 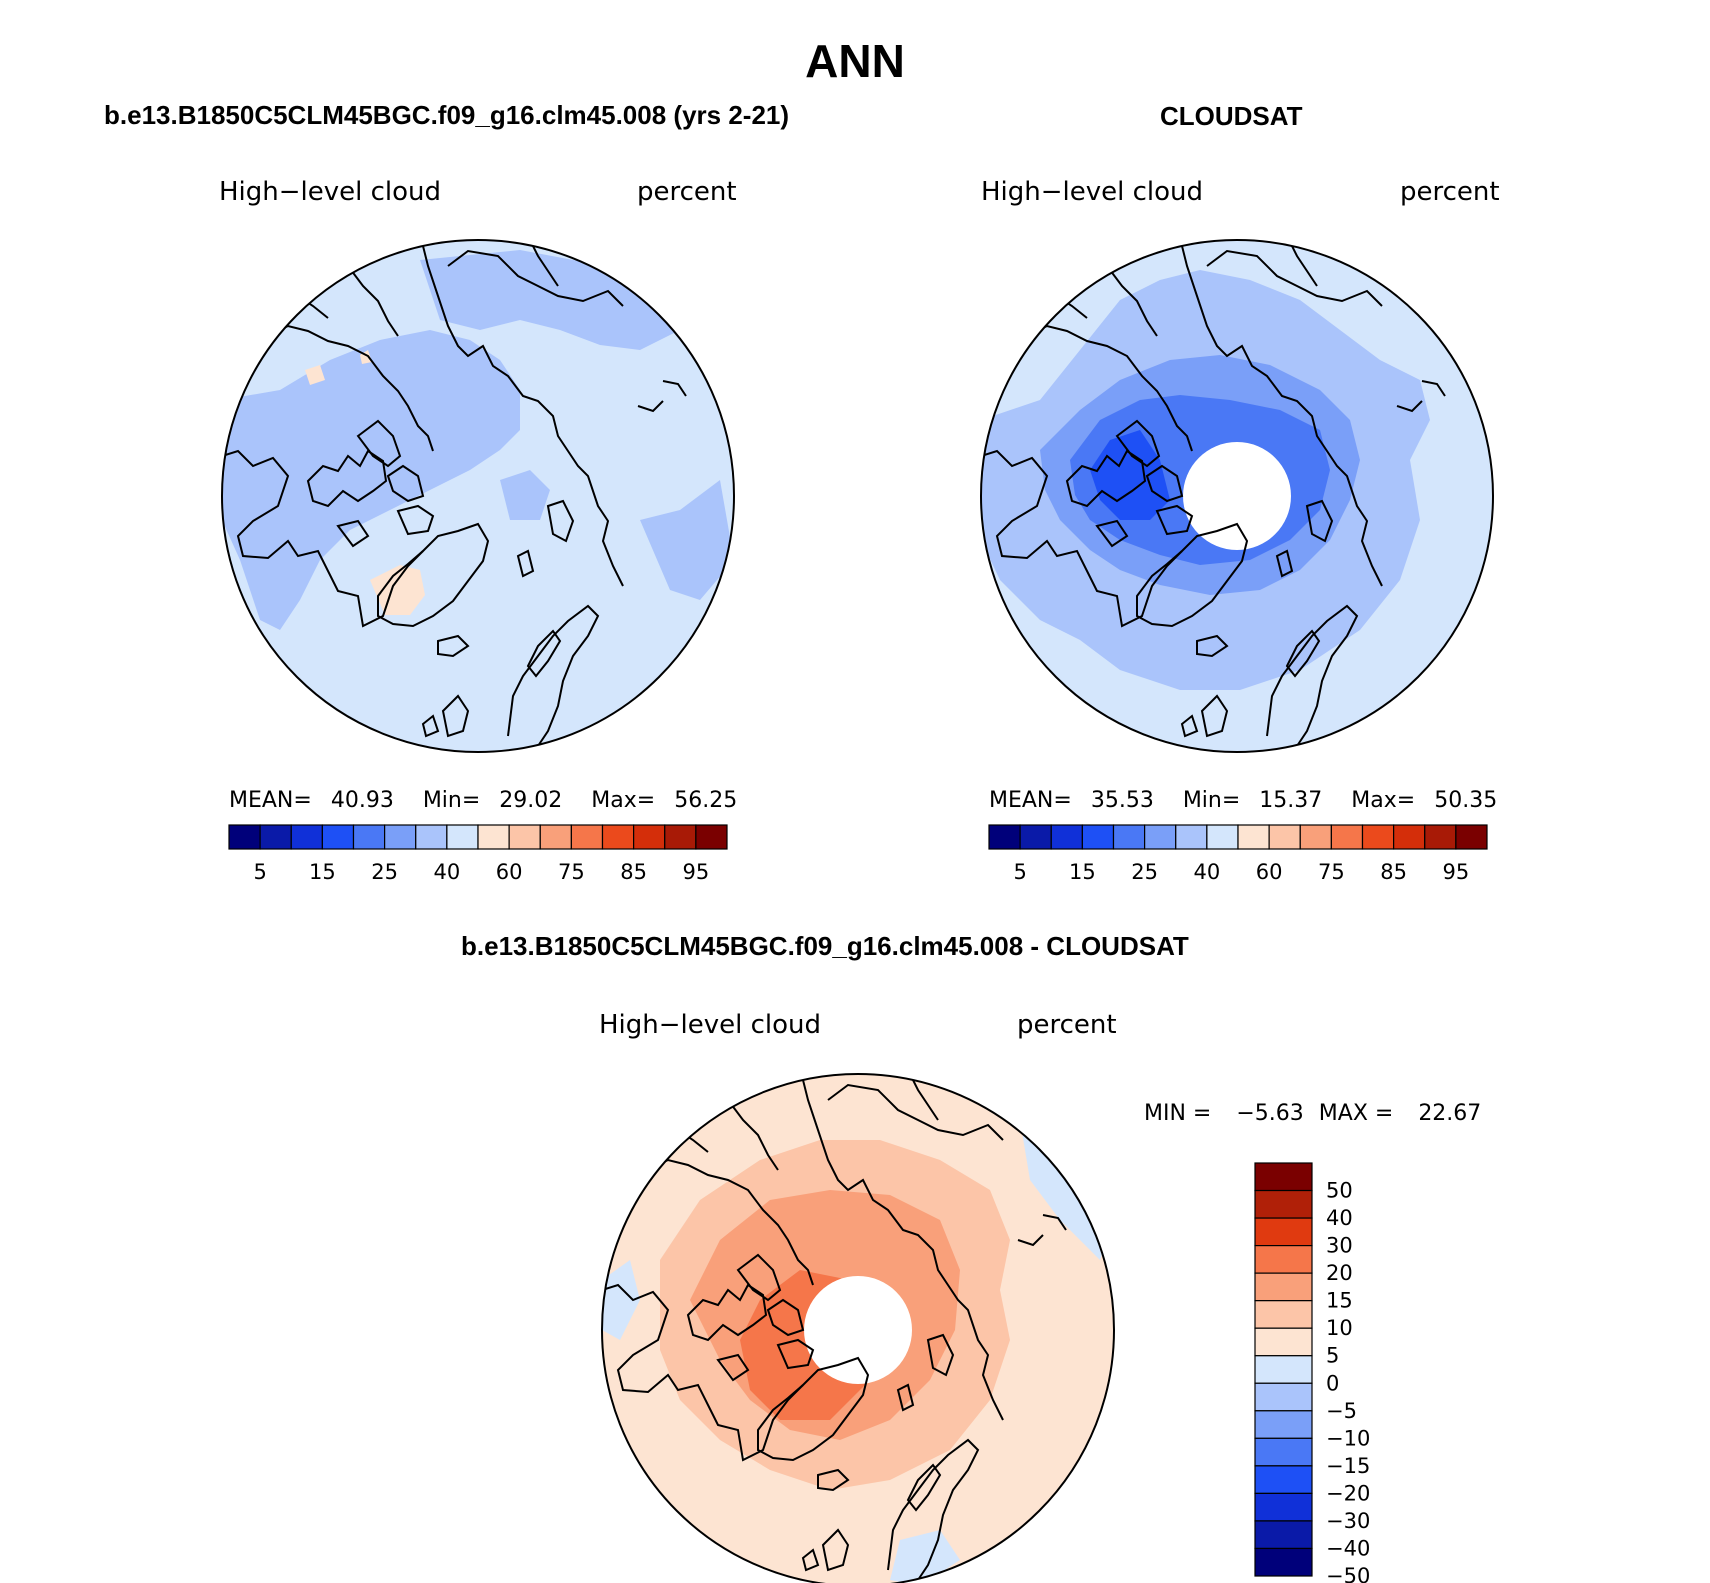 What do you see at coordinates (858, 1328) in the screenshot?
I see `map-difference` at bounding box center [858, 1328].